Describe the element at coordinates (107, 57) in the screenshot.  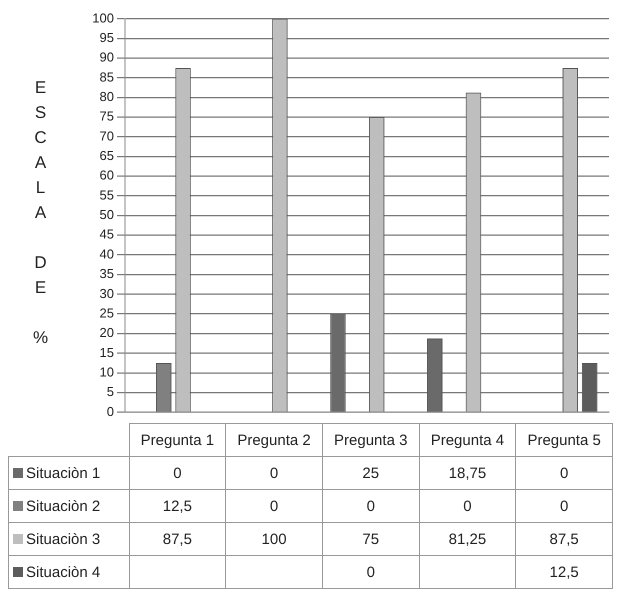
I see `y-tick-label: 90` at that location.